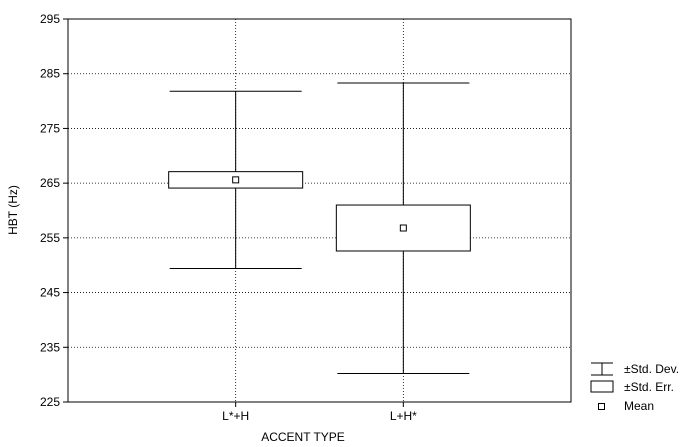 The image size is (690, 447). I want to click on legend-item-std-err: ±Std. Err., so click(632, 387).